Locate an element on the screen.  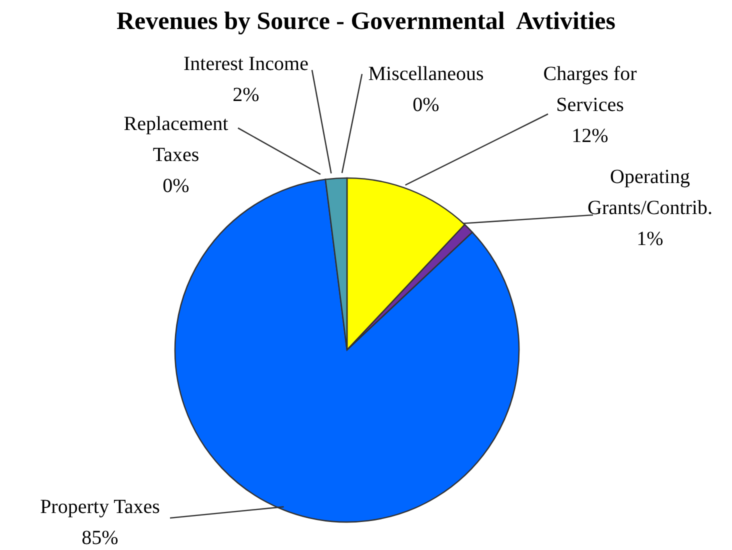
data-label: 85% is located at coordinates (100, 538).